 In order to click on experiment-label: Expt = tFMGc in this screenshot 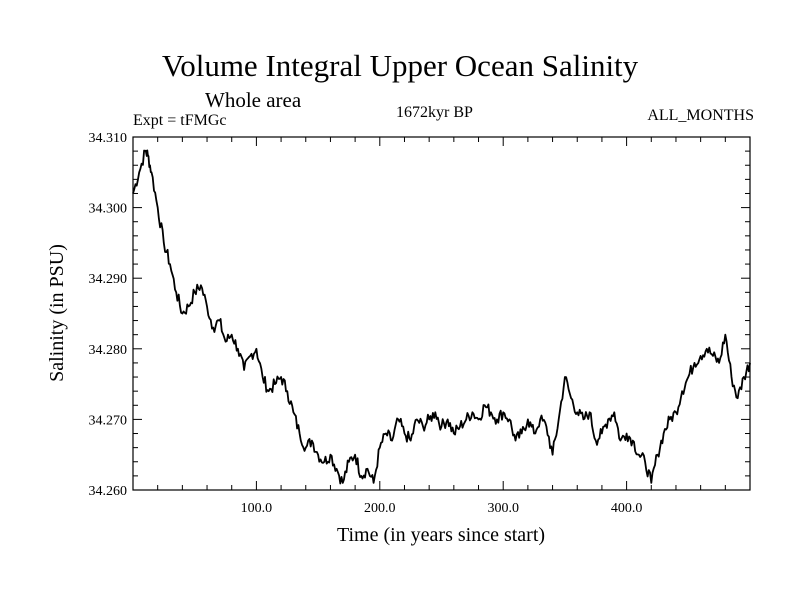, I will do `click(180, 120)`.